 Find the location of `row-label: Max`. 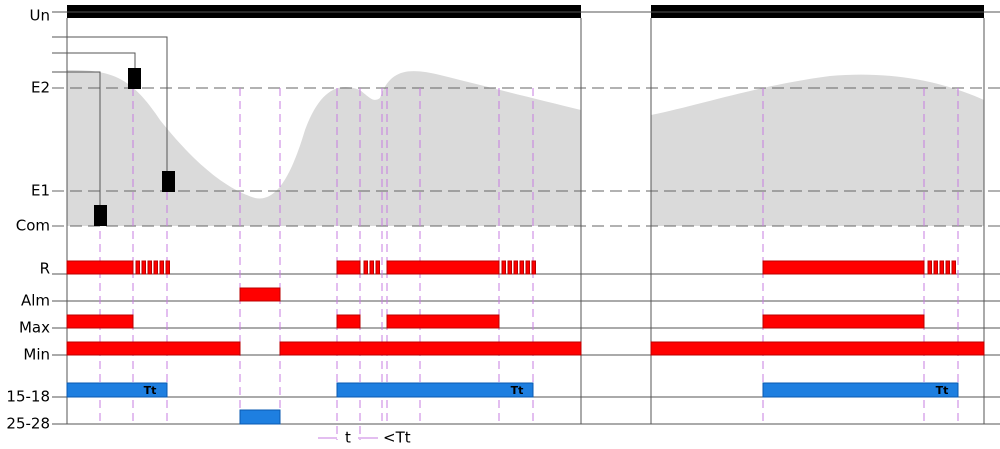

row-label: Max is located at coordinates (34, 328).